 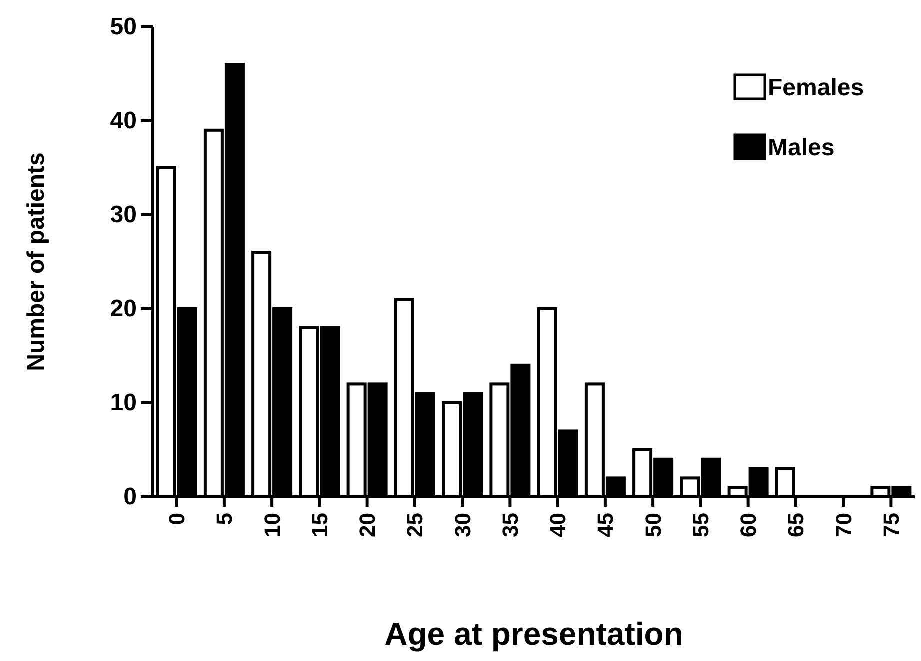 I want to click on y-tick-label: 10, so click(x=123, y=403).